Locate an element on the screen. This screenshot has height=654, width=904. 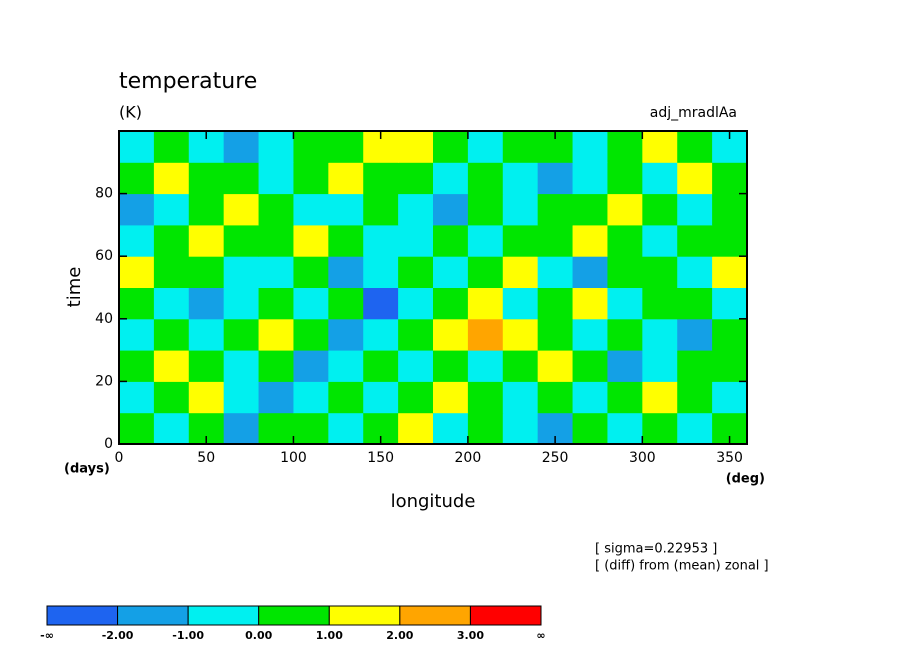
x-tick-label: 0 is located at coordinates (119, 458).